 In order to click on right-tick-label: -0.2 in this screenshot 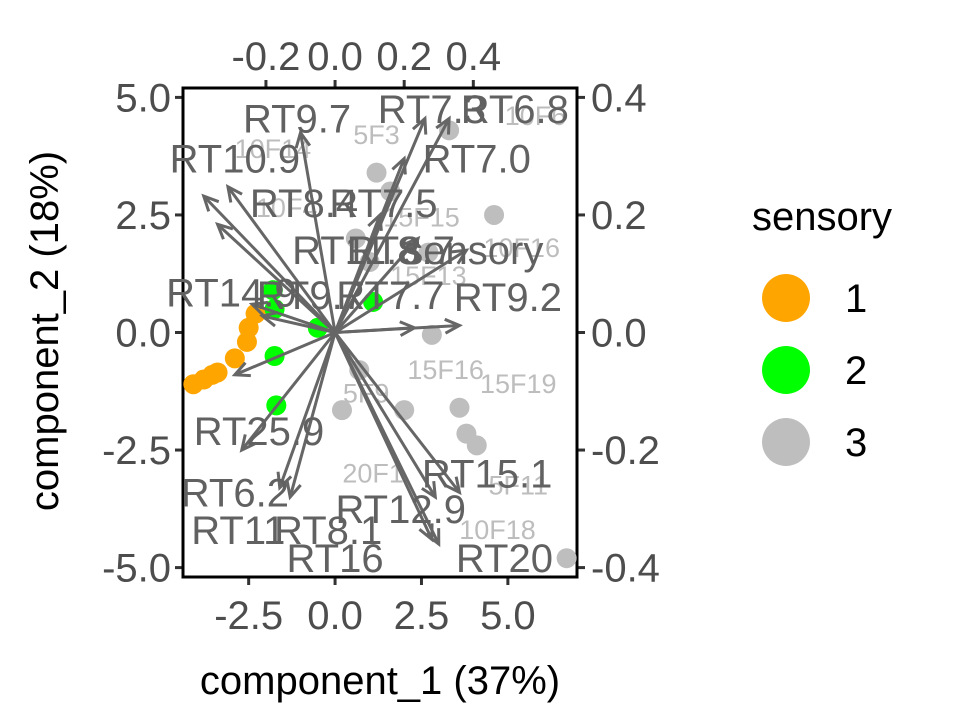, I will do `click(625, 451)`.